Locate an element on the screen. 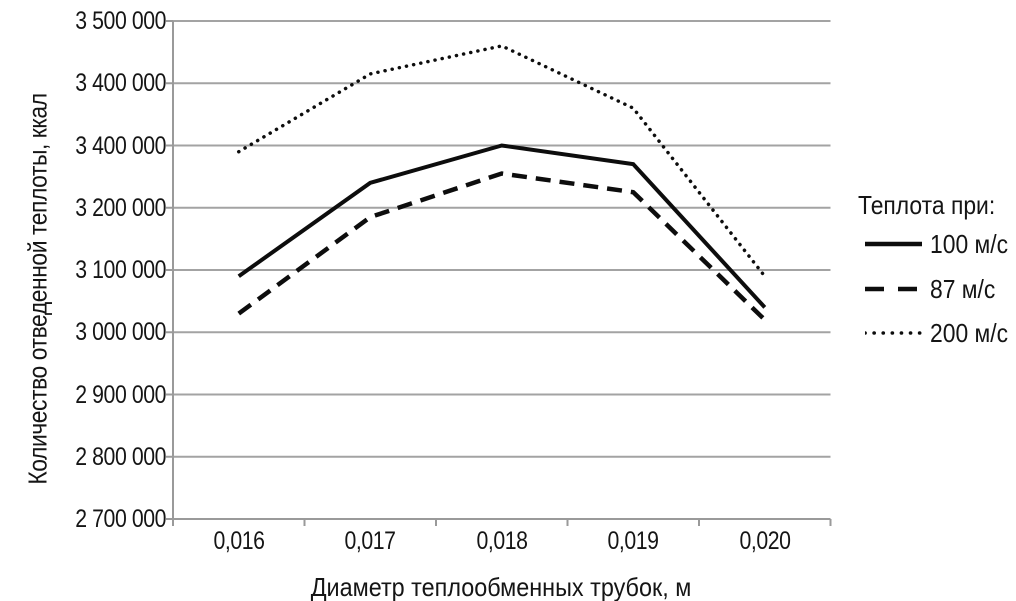  legend-swatch-solid-icon is located at coordinates (893, 244).